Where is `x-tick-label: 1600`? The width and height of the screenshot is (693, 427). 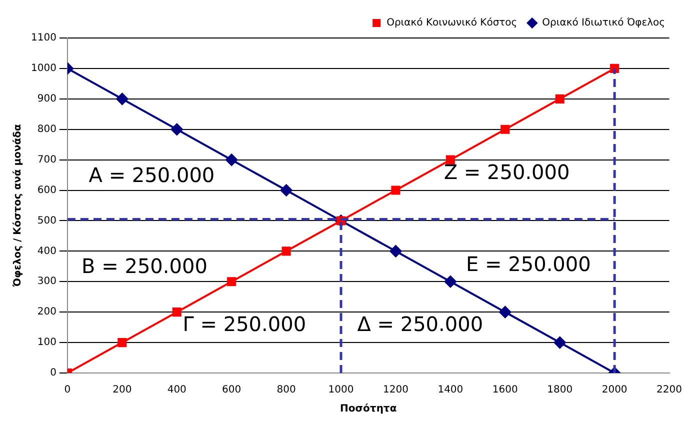
x-tick-label: 1600 is located at coordinates (505, 390).